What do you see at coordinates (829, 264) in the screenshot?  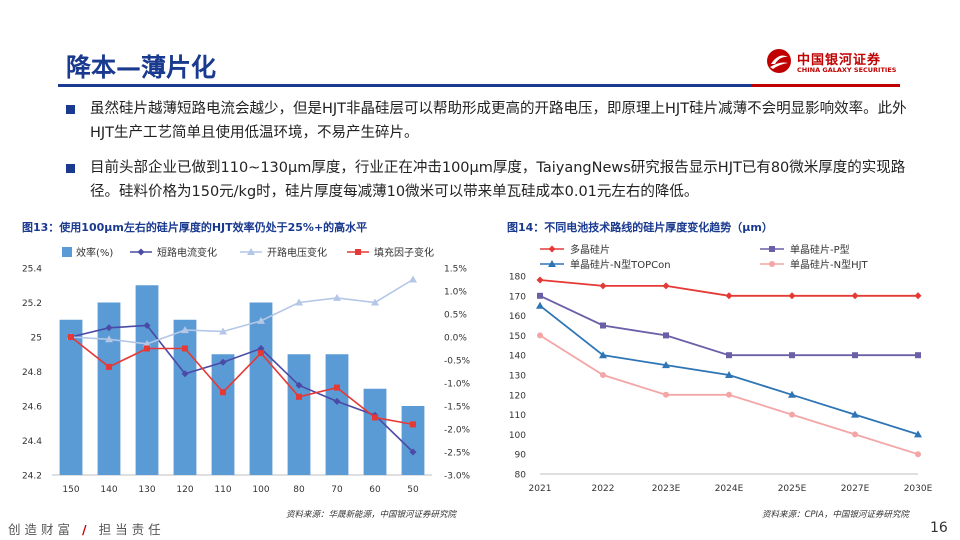 I see `legend-label: 单晶硅片-N型HJT` at bounding box center [829, 264].